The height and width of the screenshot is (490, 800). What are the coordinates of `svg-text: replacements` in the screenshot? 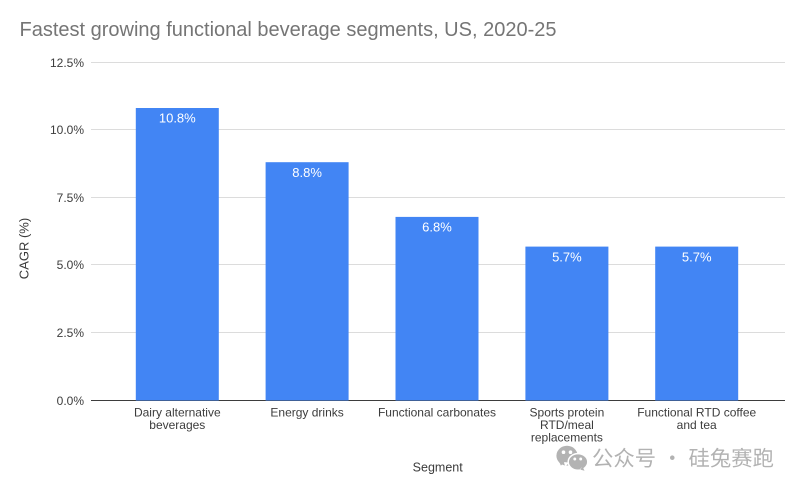 It's located at (567, 437).